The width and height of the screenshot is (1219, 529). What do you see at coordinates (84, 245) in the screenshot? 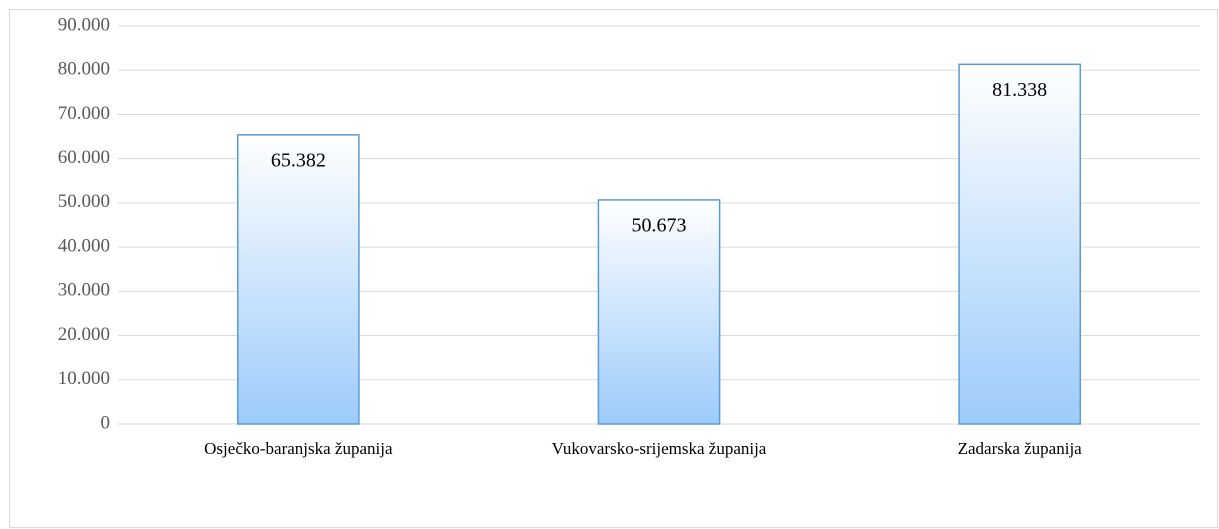
I see `y-tick-label: 40.000` at bounding box center [84, 245].